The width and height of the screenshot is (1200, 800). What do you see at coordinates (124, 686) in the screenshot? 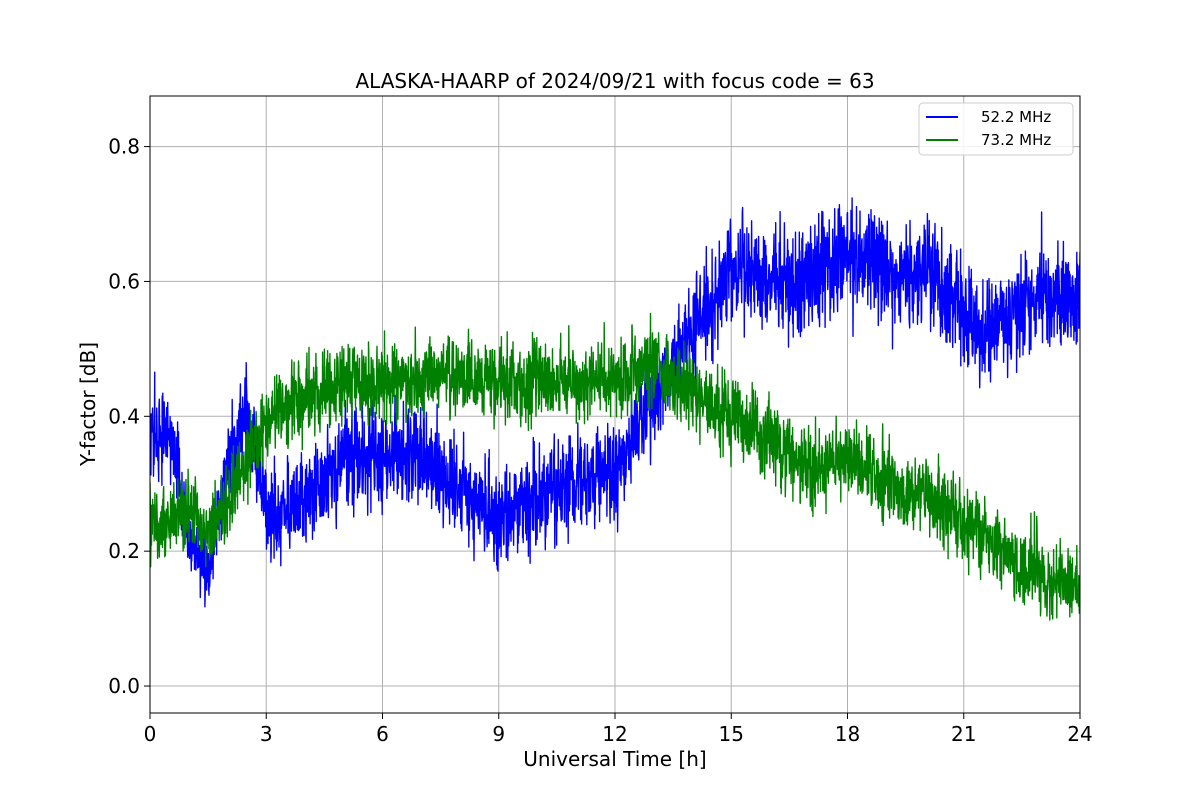
I see `y-tick-label: 0.0` at bounding box center [124, 686].